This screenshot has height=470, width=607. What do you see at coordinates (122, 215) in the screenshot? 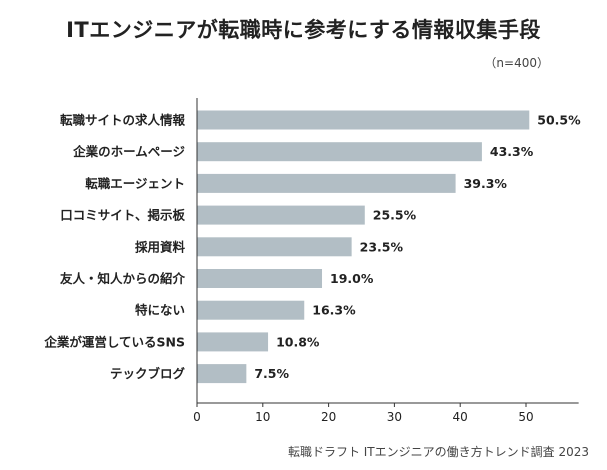
I see `category-label-4: 口コミサイト、掲示板` at bounding box center [122, 215].